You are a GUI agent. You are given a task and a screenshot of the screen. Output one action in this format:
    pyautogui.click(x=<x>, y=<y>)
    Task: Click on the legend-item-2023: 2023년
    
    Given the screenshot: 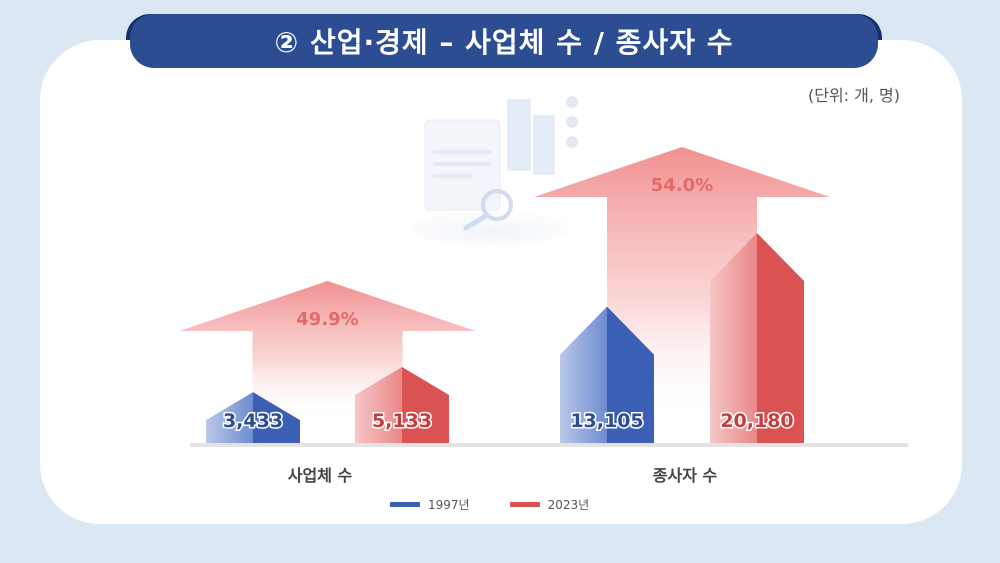 What is the action you would take?
    pyautogui.click(x=549, y=504)
    